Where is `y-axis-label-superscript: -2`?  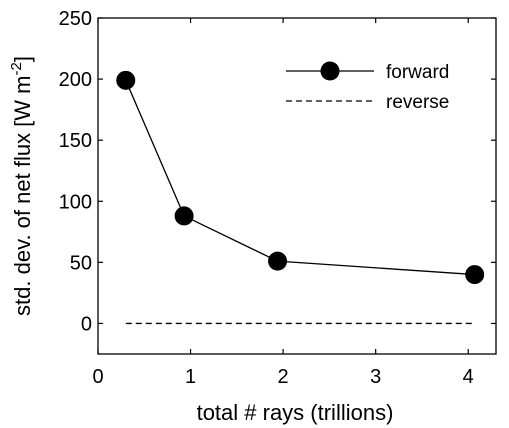 y-axis-label-superscript: -2 is located at coordinates (16, 68).